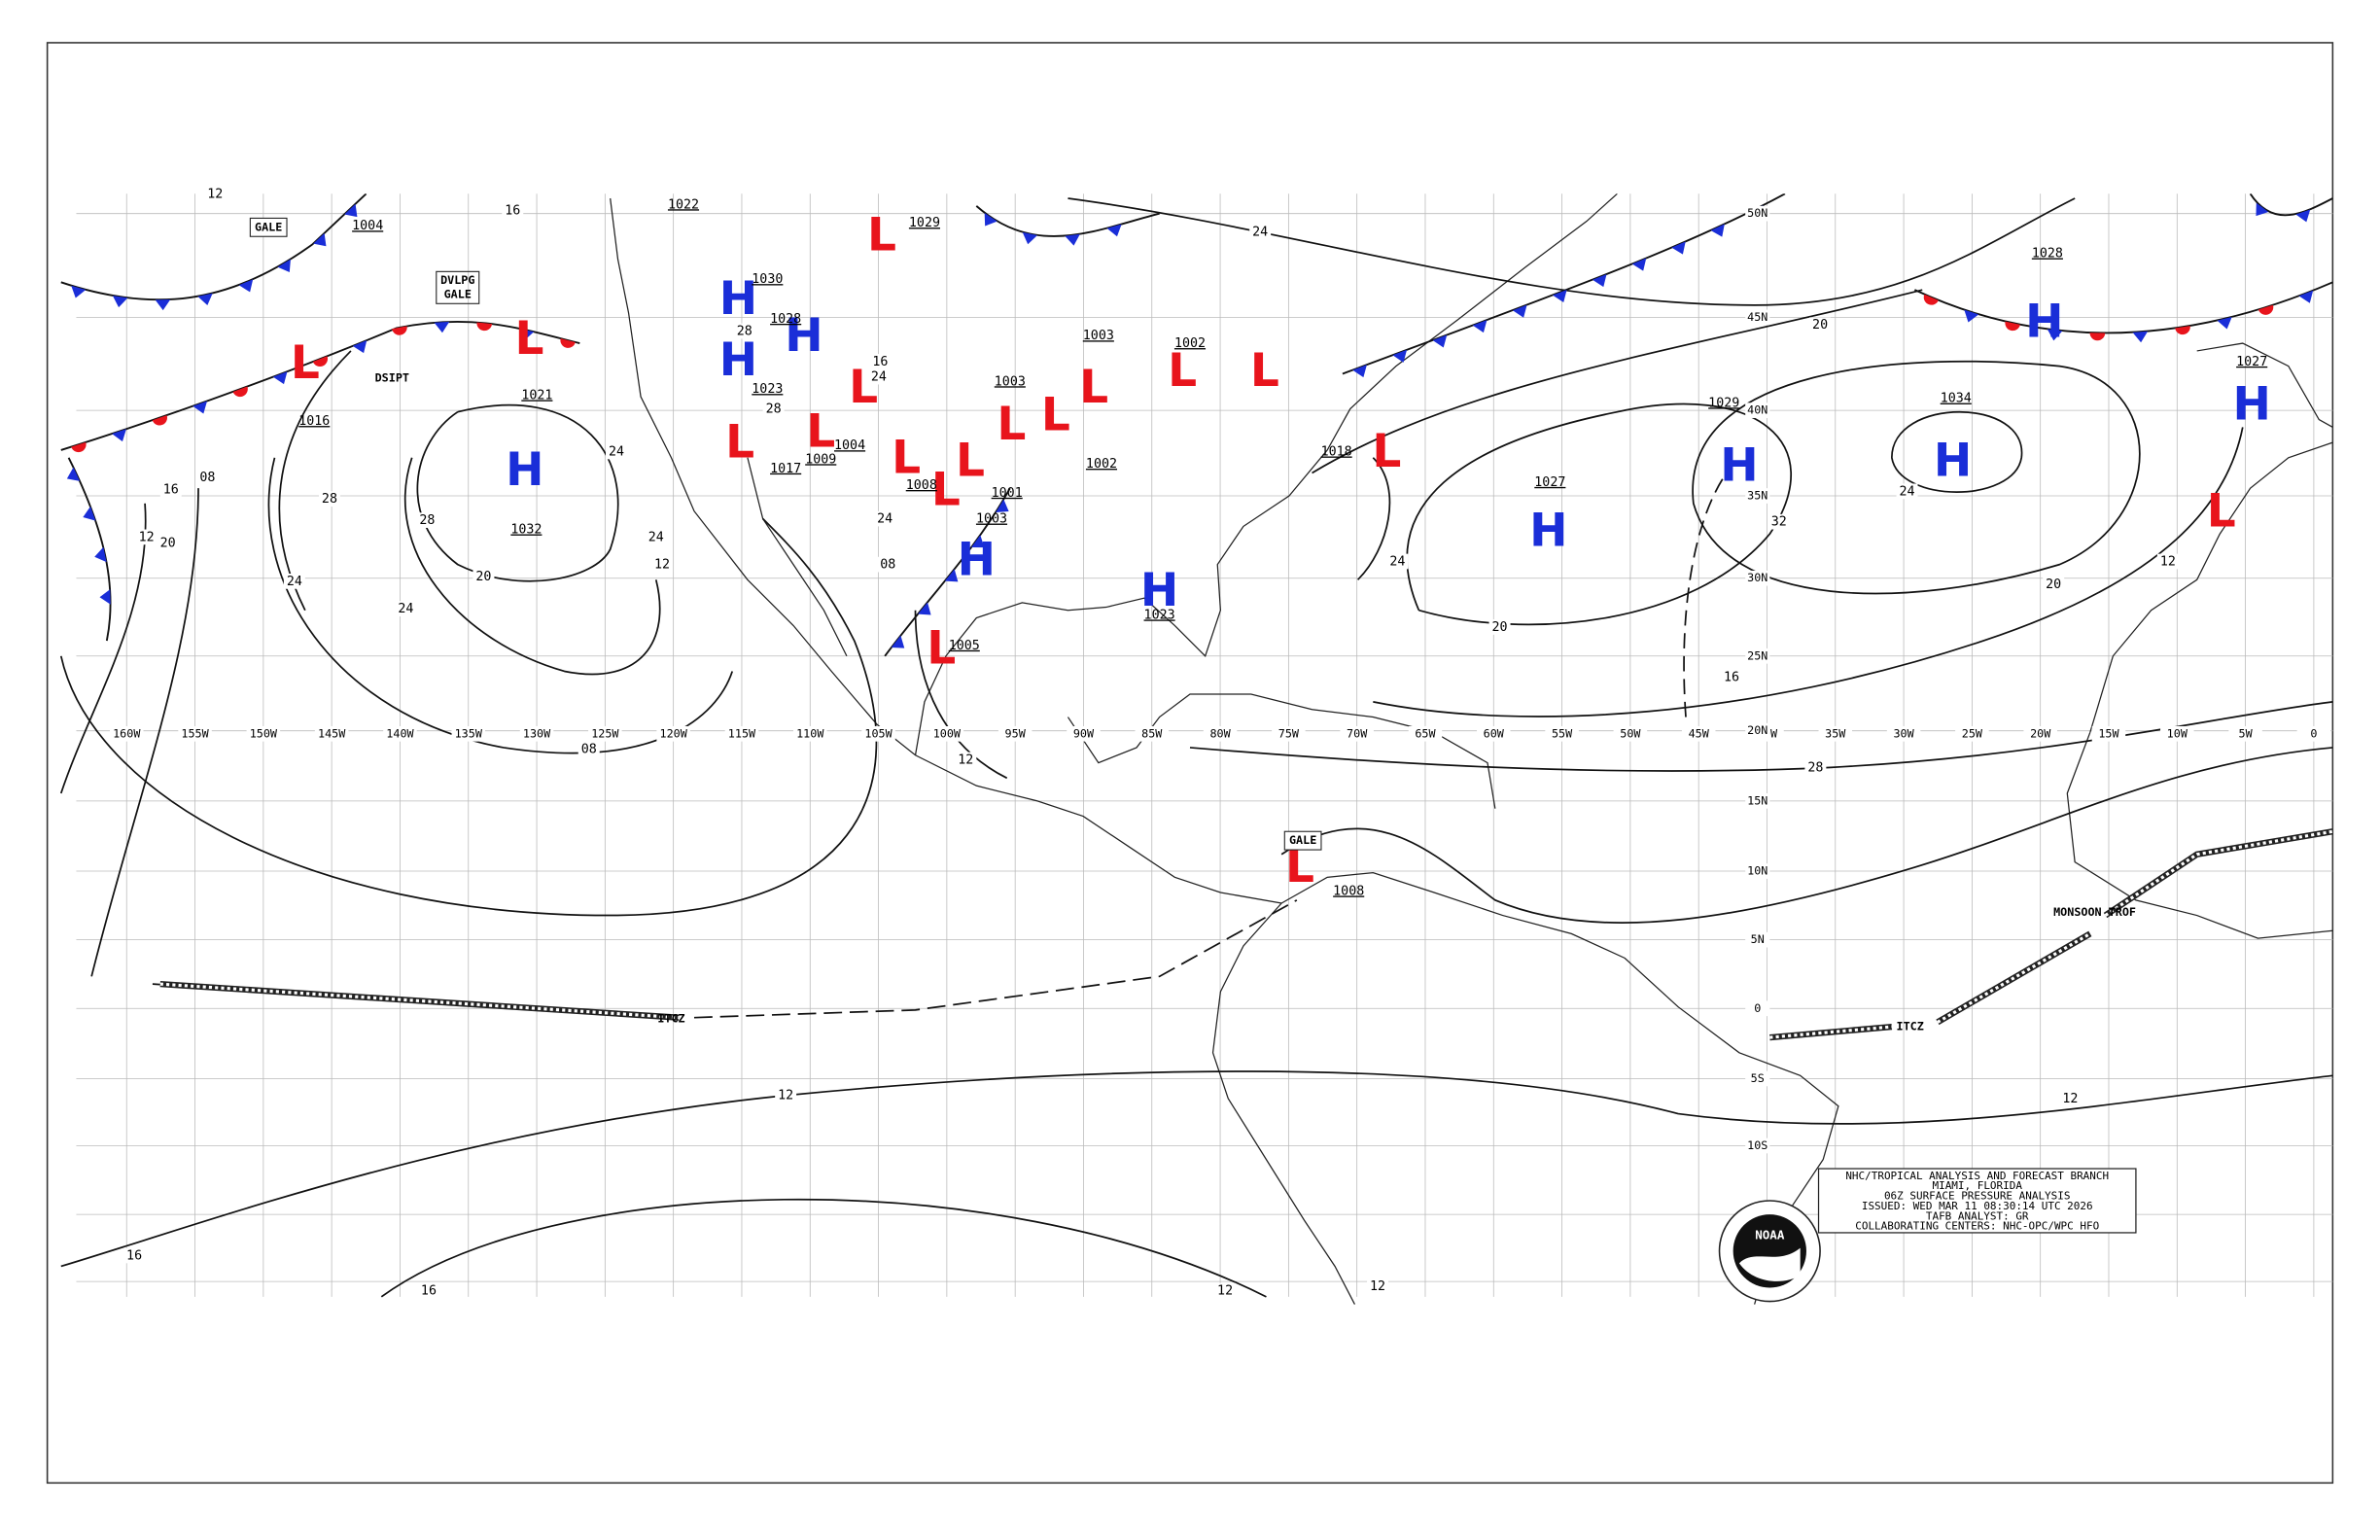 The height and width of the screenshot is (1540, 2380). I want to click on lon-label: 65W, so click(1425, 733).